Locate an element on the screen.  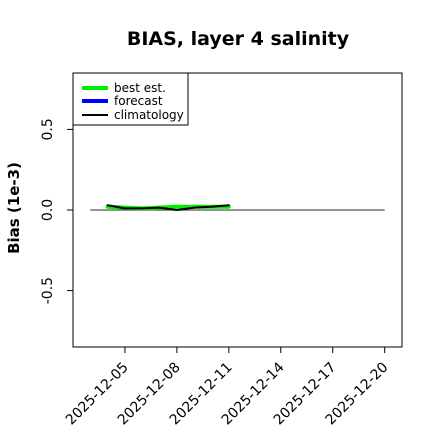
y-tick-label: 0.0 is located at coordinates (48, 210).